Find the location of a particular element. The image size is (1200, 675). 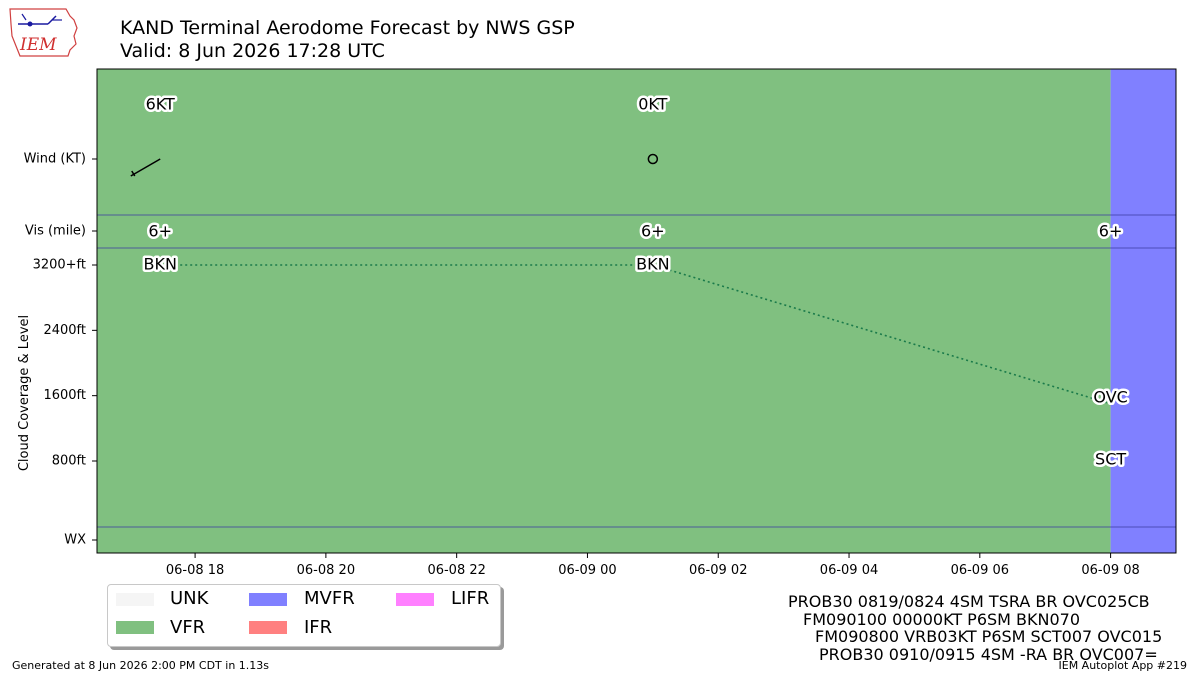

cloud-label-bkn-0-halo: BKN is located at coordinates (159, 264).